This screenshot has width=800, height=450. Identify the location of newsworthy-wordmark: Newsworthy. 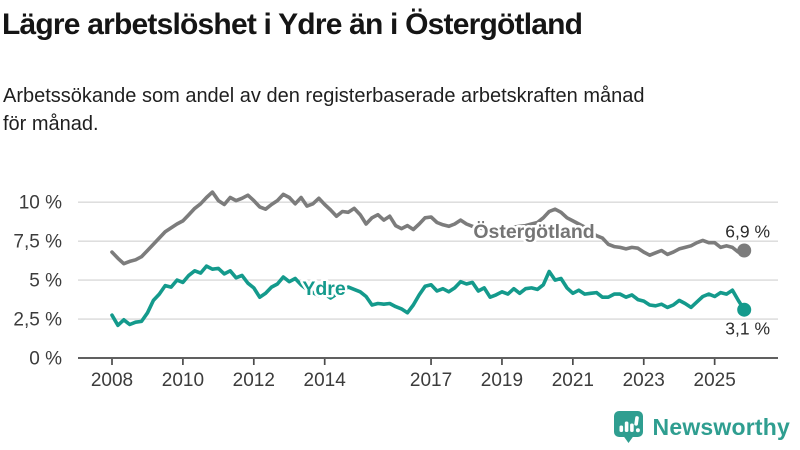
(721, 426).